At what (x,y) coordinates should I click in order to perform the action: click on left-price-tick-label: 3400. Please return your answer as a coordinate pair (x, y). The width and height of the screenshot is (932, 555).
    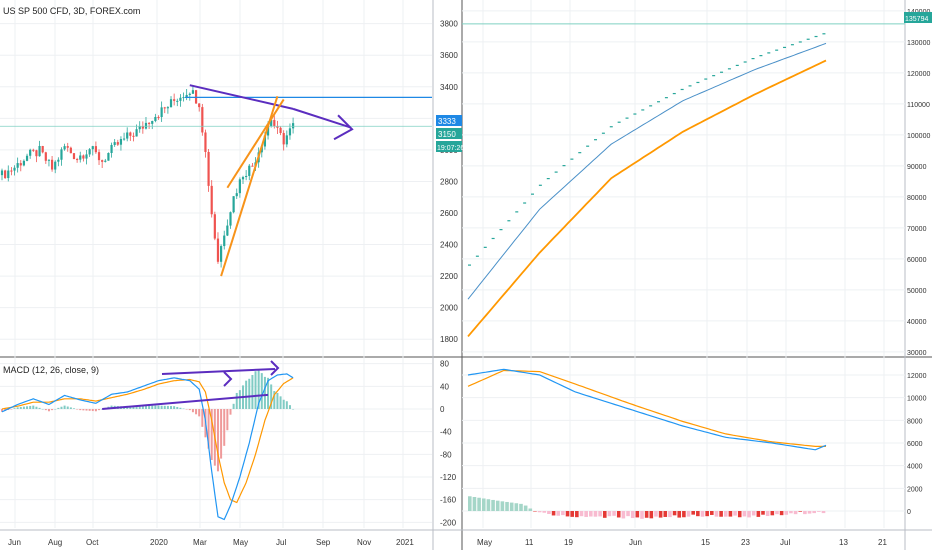
    Looking at the image, I should click on (449, 87).